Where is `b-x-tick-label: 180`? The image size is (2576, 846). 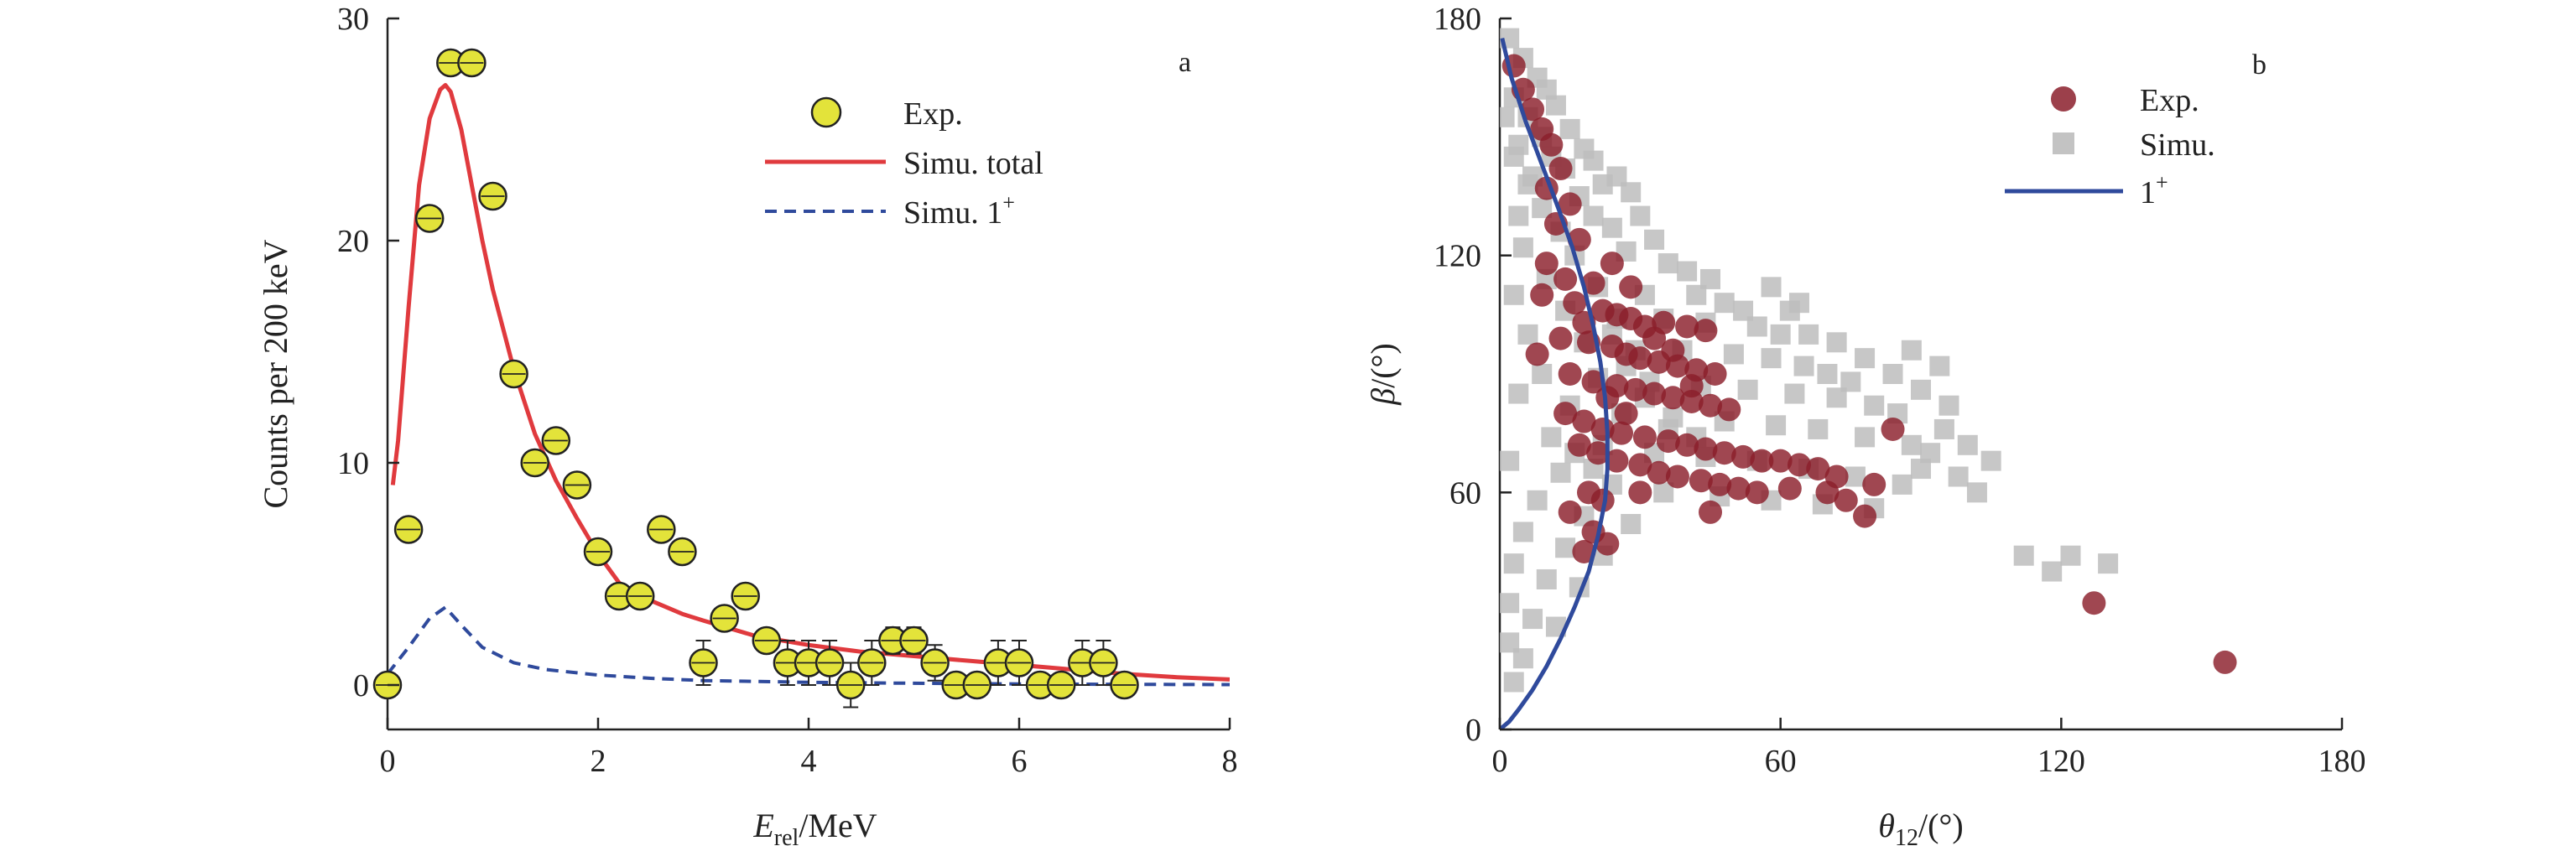
b-x-tick-label: 180 is located at coordinates (2342, 762).